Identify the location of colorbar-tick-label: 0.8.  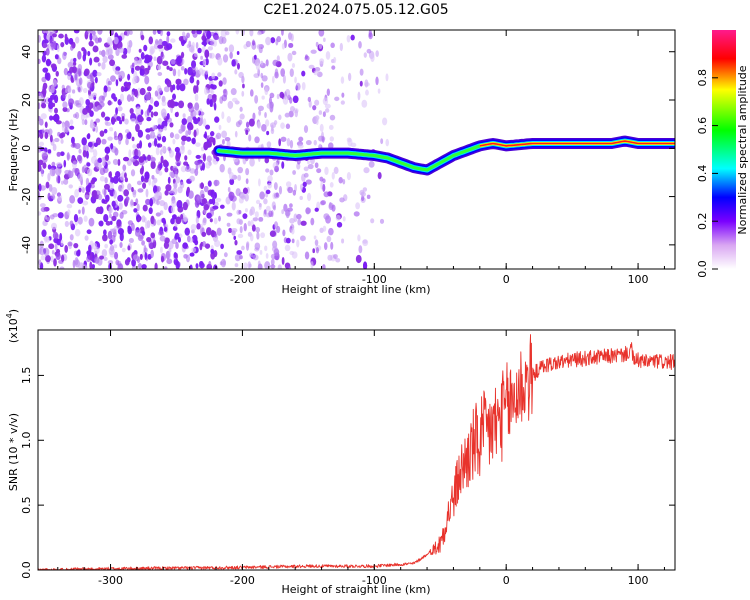
(702, 78).